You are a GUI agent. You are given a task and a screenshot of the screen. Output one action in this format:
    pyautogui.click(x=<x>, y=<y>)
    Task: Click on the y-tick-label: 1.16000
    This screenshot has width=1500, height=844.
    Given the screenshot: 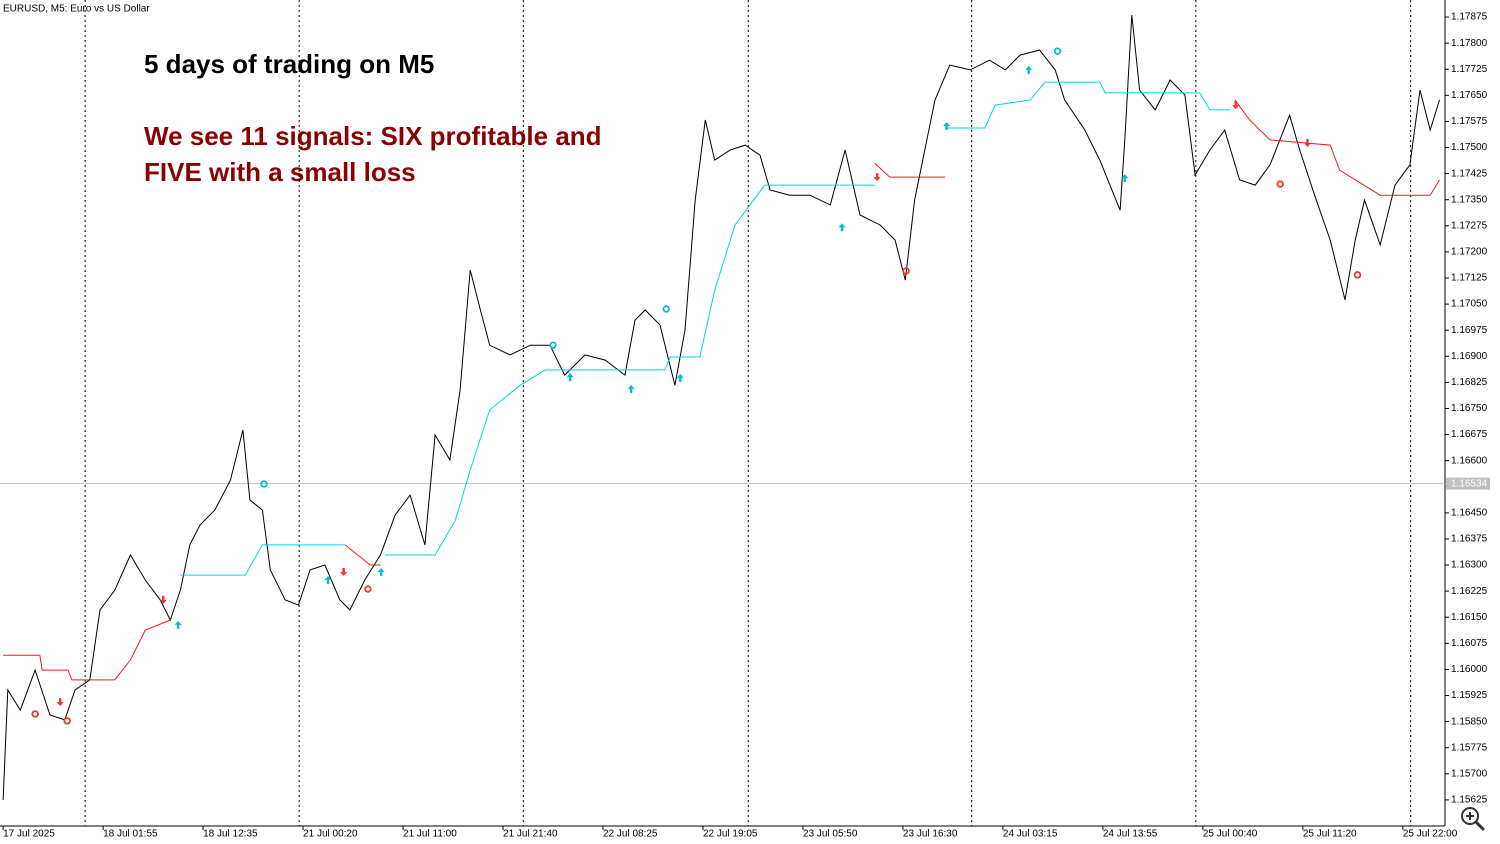 What is the action you would take?
    pyautogui.click(x=1469, y=669)
    